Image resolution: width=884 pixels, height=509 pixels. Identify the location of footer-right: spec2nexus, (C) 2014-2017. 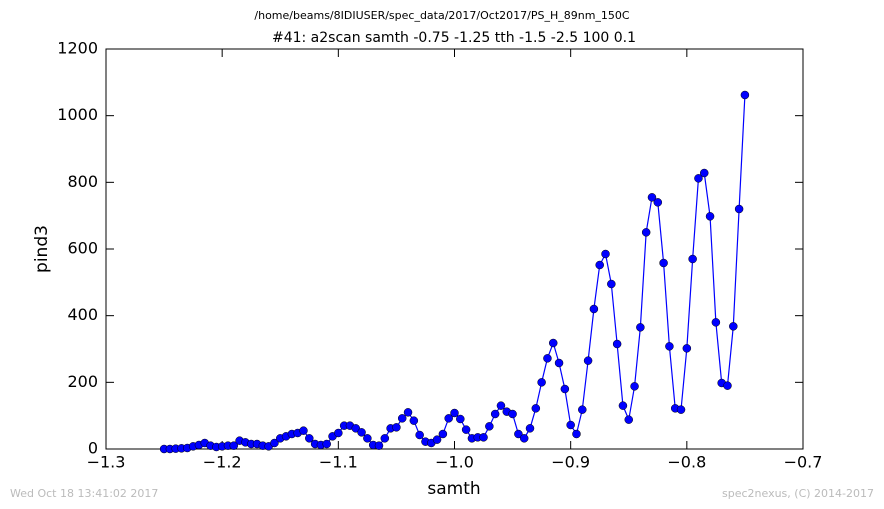
(798, 493).